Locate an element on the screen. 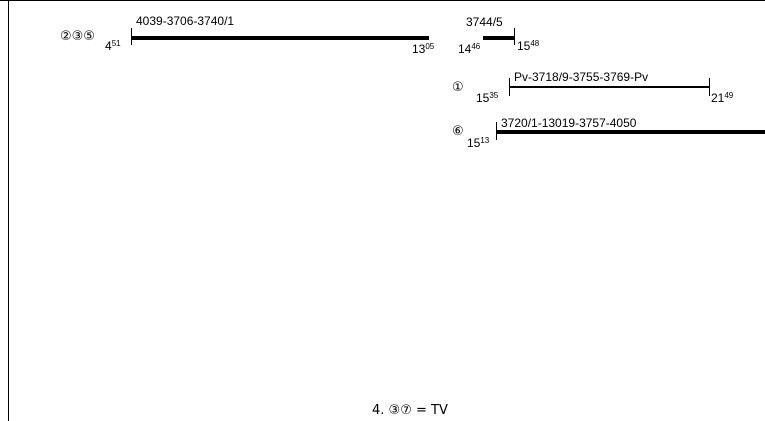 This screenshot has width=765, height=421. row-markers: ① is located at coordinates (458, 87).